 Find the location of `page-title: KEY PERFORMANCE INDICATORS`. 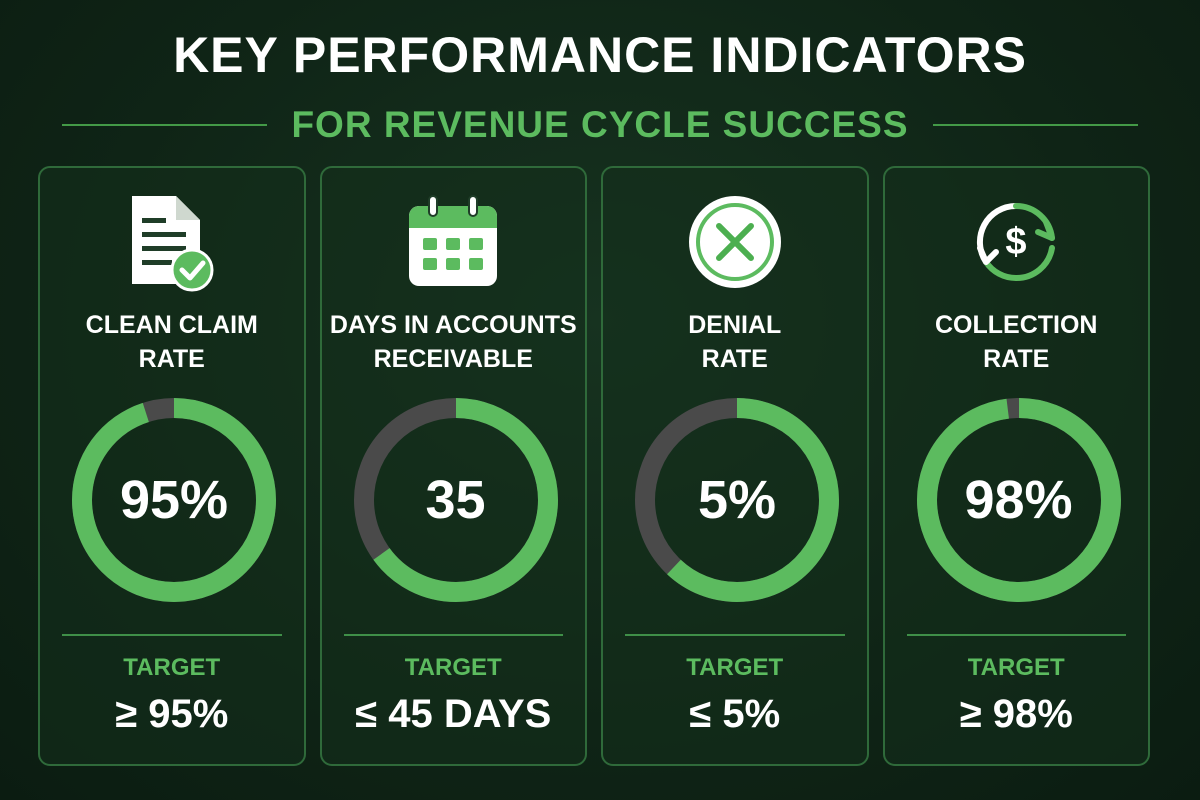

page-title: KEY PERFORMANCE INDICATORS is located at coordinates (600, 55).